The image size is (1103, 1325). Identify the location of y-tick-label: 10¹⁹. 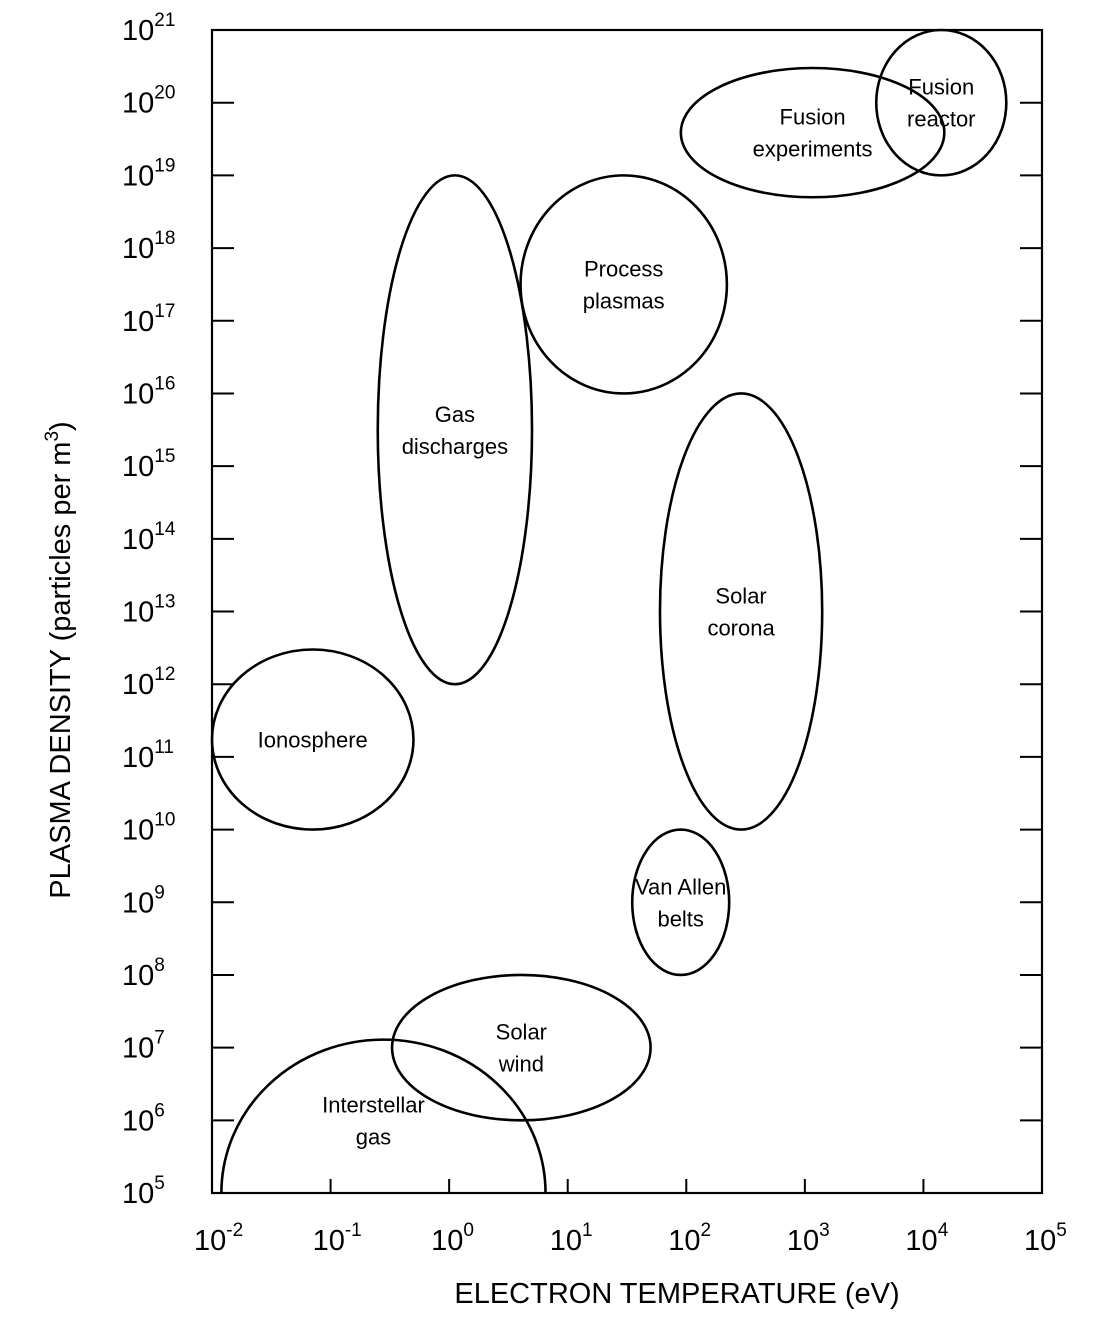
(148, 173).